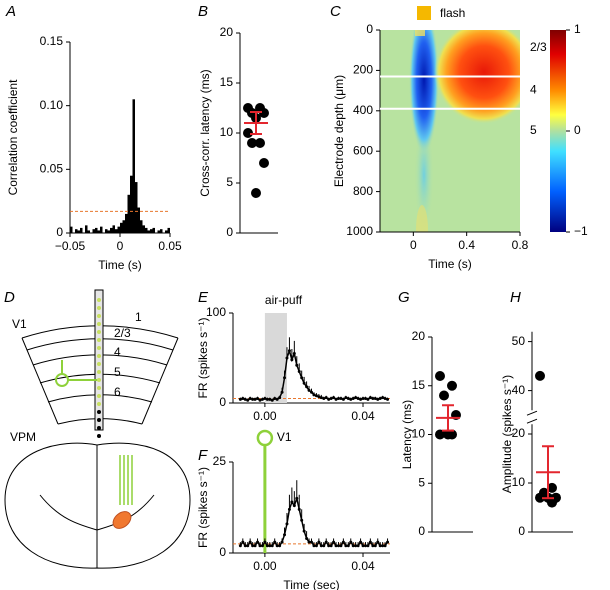 The width and height of the screenshot is (610, 590). I want to click on y-tick-label: 0.05, so click(52, 169).